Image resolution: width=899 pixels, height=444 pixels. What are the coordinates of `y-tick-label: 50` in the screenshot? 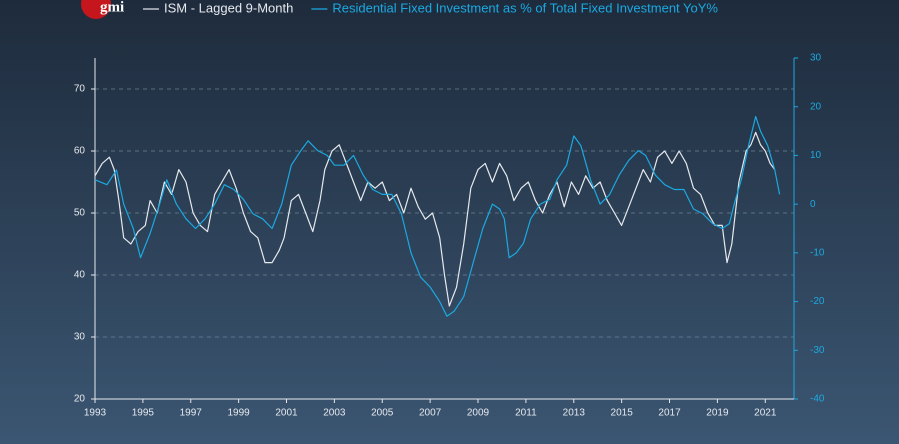 It's located at (80, 213).